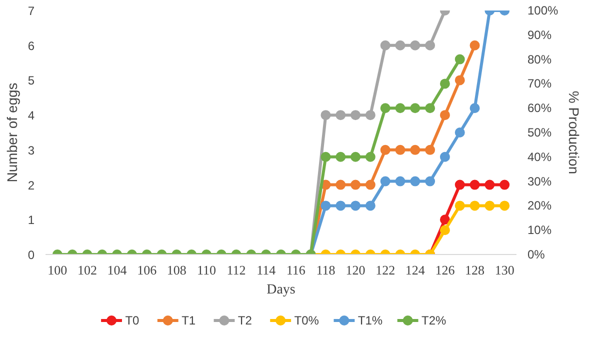 This screenshot has width=589, height=358. What do you see at coordinates (543, 11) in the screenshot?
I see `y2-tick-label: 100%` at bounding box center [543, 11].